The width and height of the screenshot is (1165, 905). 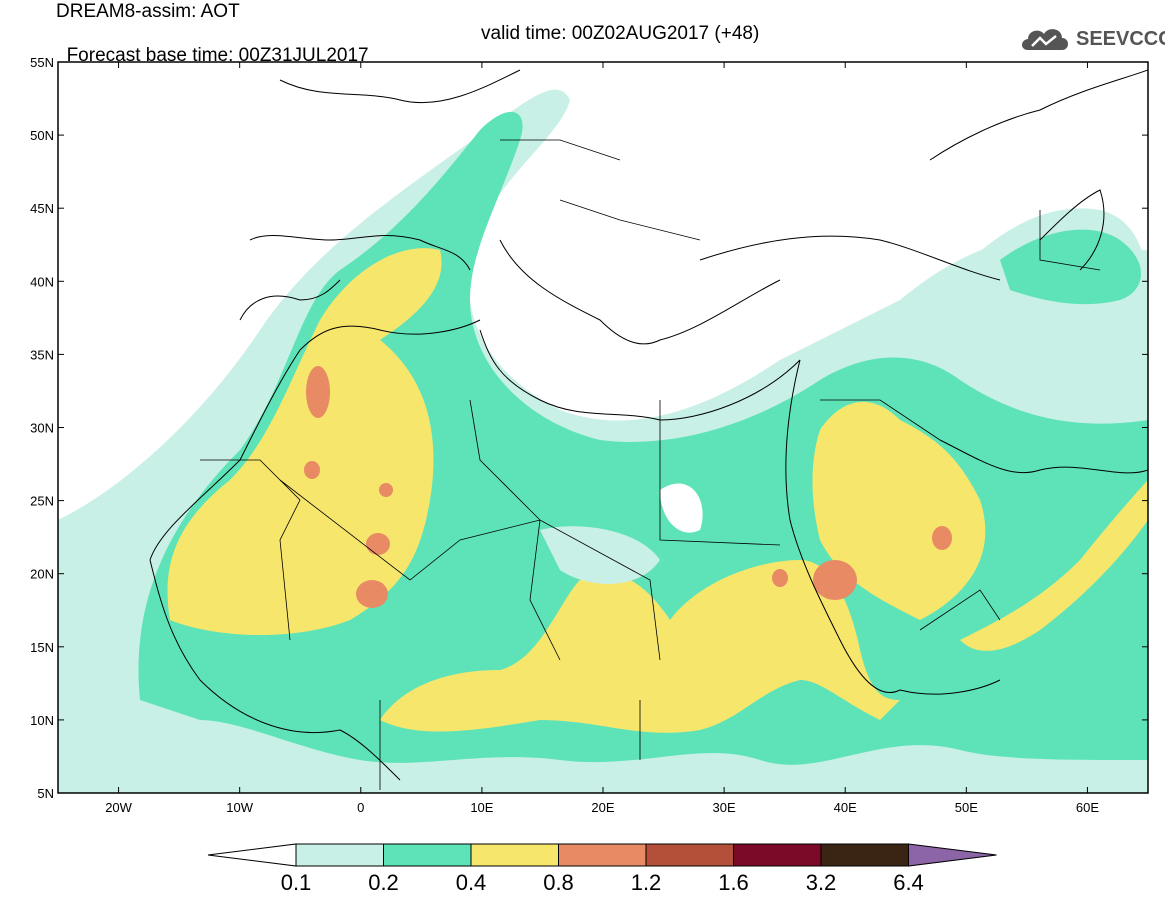 What do you see at coordinates (942, 538) in the screenshot?
I see `aot-level-0.8-e` at bounding box center [942, 538].